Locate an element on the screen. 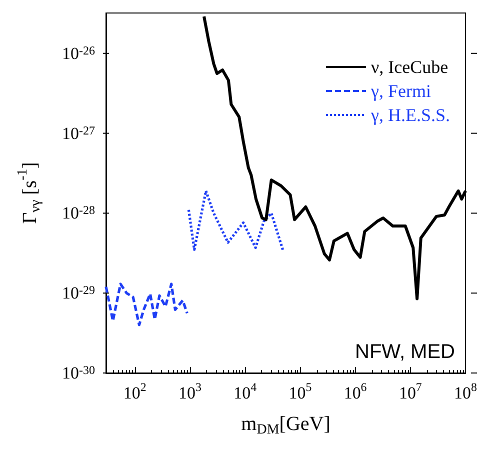 The image size is (488, 450). legend-label: γ, Fermi is located at coordinates (400, 91).